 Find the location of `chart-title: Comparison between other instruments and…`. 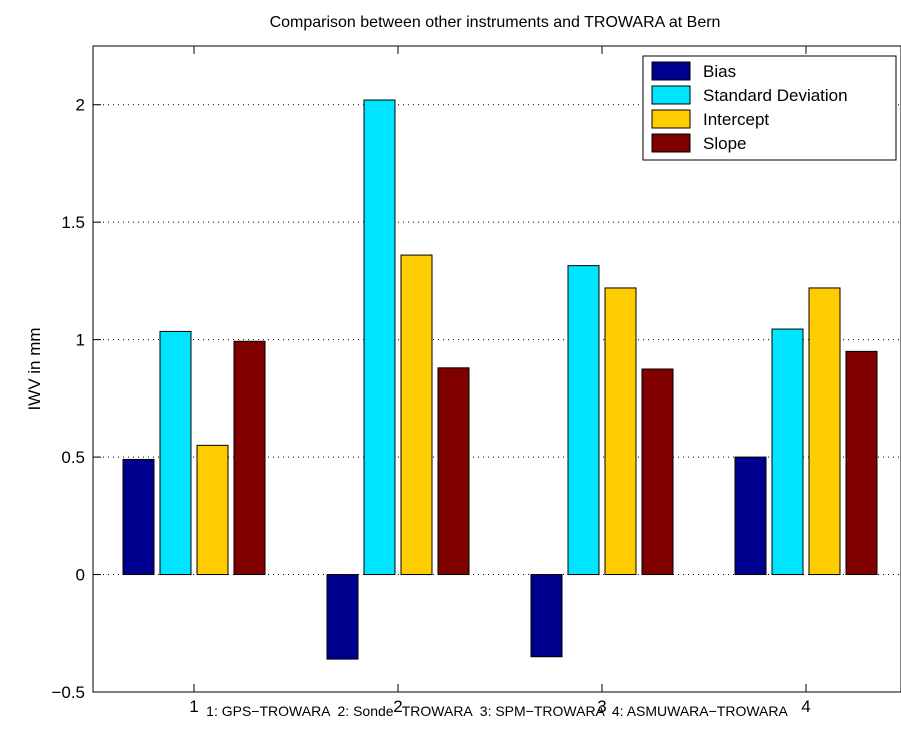

chart-title: Comparison between other instruments and… is located at coordinates (495, 22).